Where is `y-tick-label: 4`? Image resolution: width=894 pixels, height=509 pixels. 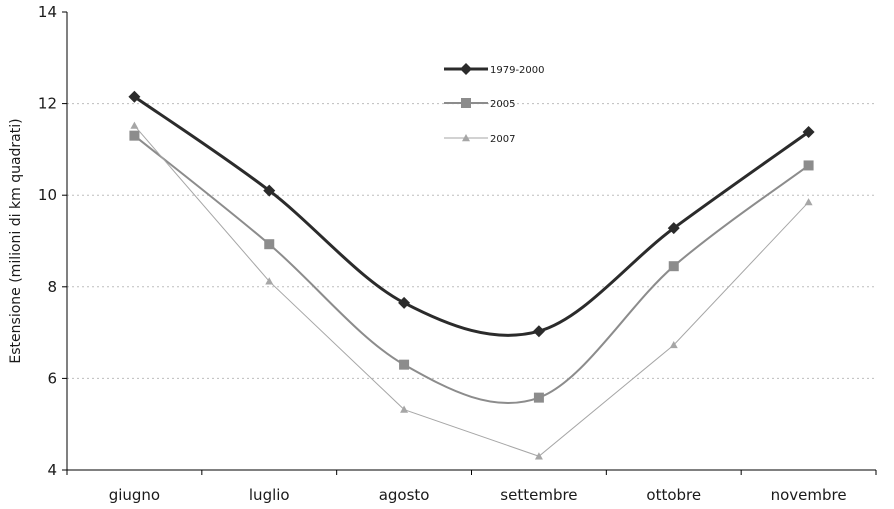 y-tick-label: 4 is located at coordinates (52, 470).